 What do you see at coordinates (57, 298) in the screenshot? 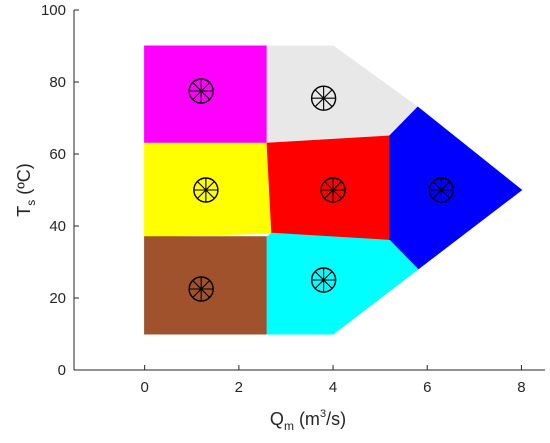
I see `y-tick-label: 20` at bounding box center [57, 298].